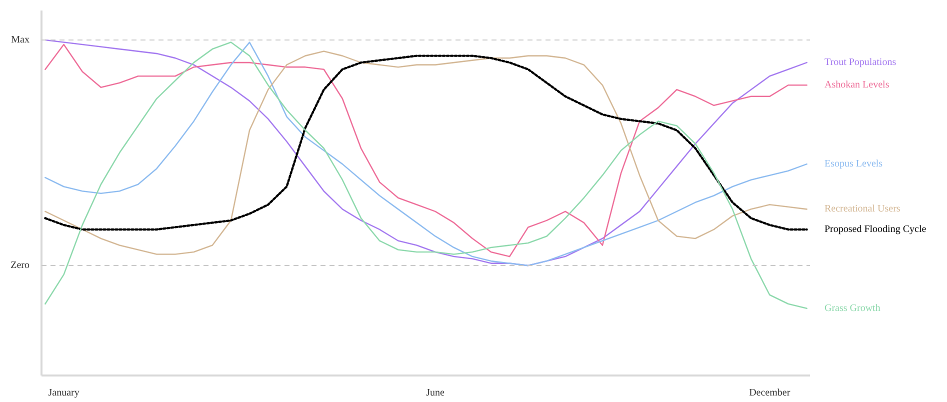 The width and height of the screenshot is (947, 402). Describe the element at coordinates (853, 164) in the screenshot. I see `series-label: Esopus Levels` at that location.